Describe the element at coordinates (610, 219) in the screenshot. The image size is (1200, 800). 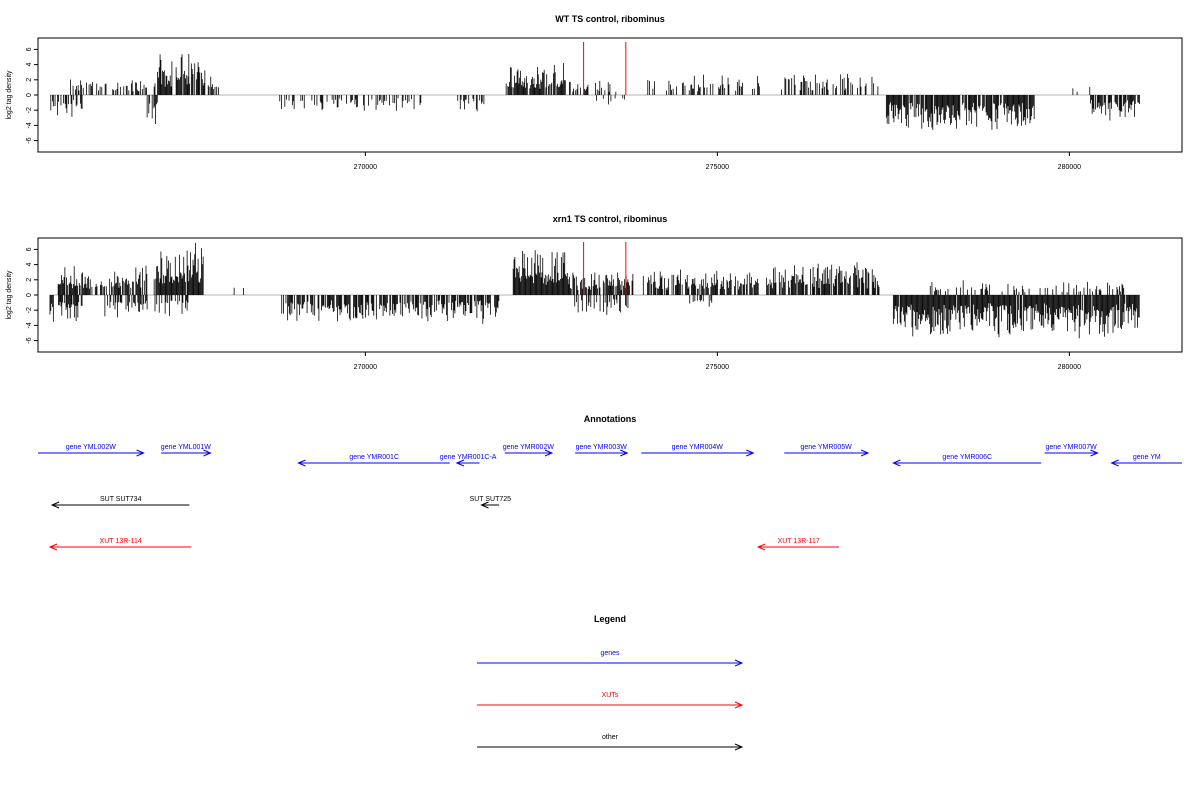
I see `panel-title: xrn1 TS control, ribominus` at that location.